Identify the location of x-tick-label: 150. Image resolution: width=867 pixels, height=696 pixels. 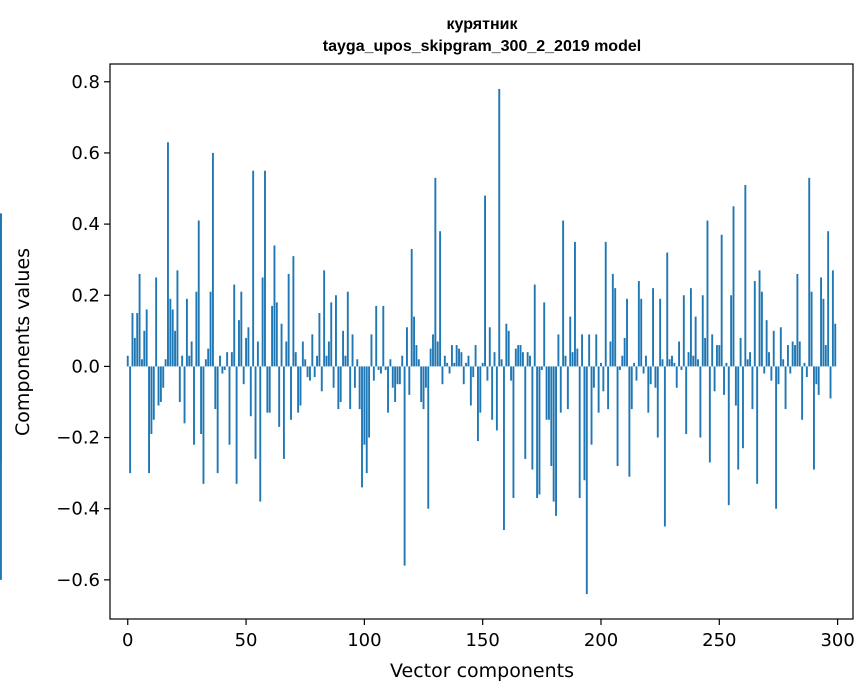
(483, 640).